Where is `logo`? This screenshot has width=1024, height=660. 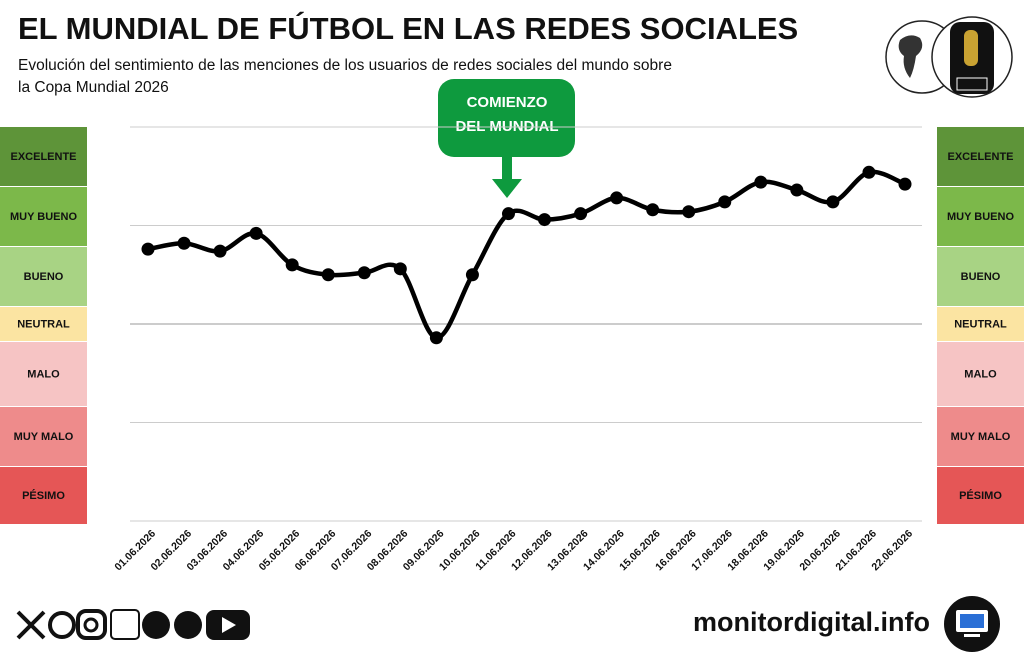
logo is located at coordinates (949, 57).